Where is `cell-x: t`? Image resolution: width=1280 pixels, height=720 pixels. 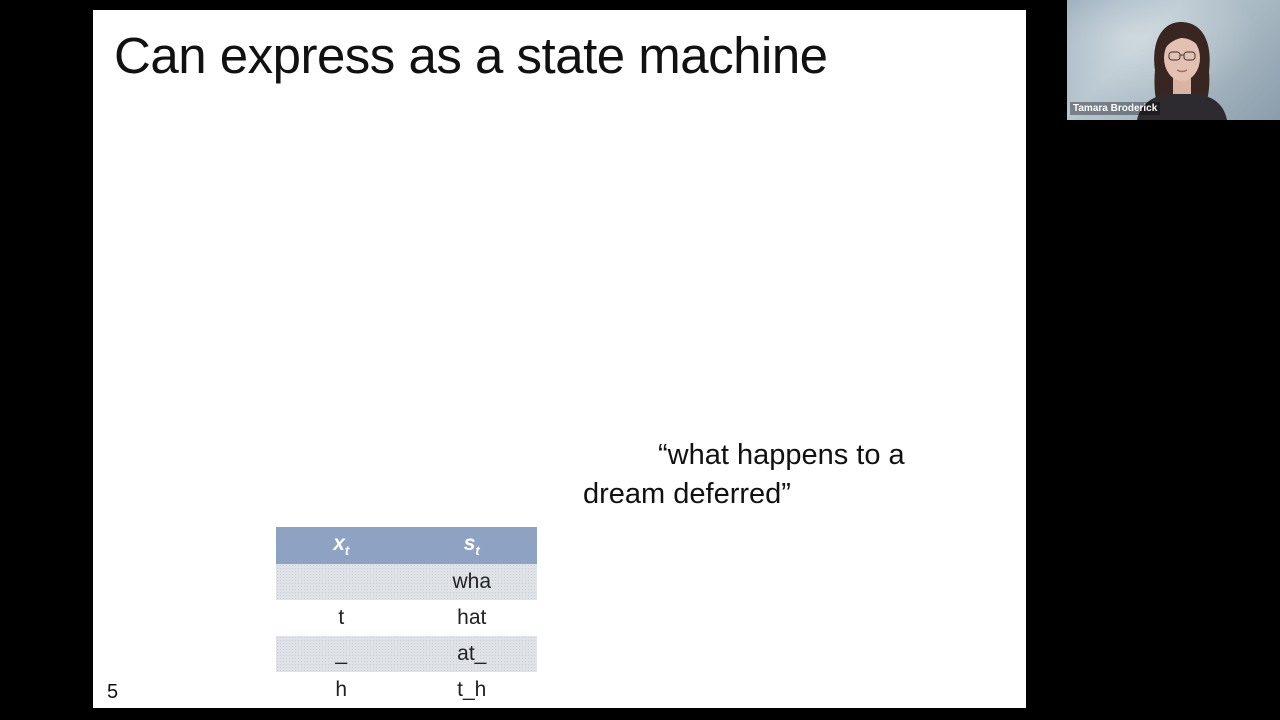 cell-x: t is located at coordinates (341, 617).